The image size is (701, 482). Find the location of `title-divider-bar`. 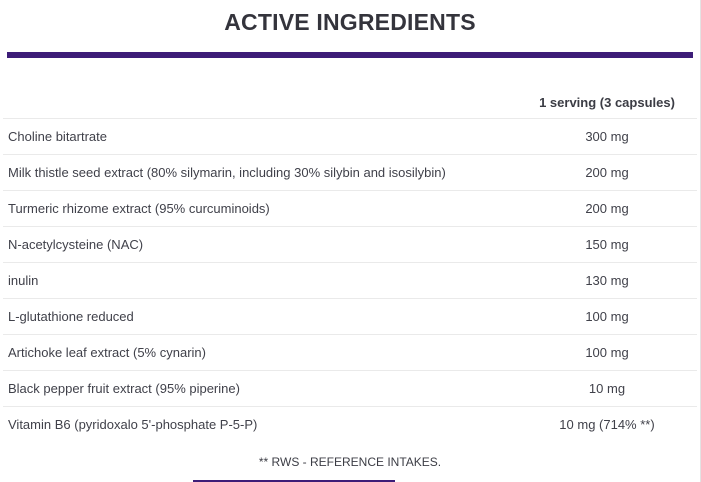

title-divider-bar is located at coordinates (350, 55).